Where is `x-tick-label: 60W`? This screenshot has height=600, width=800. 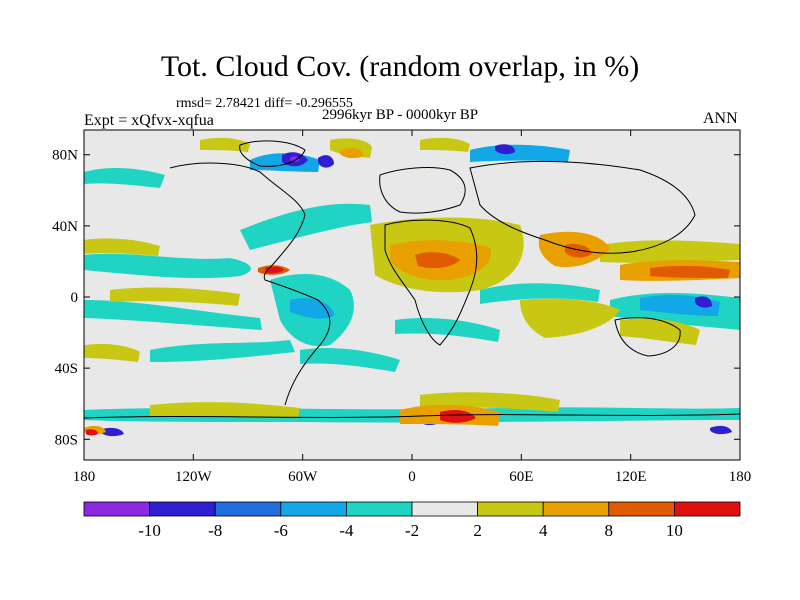 x-tick-label: 60W is located at coordinates (303, 477).